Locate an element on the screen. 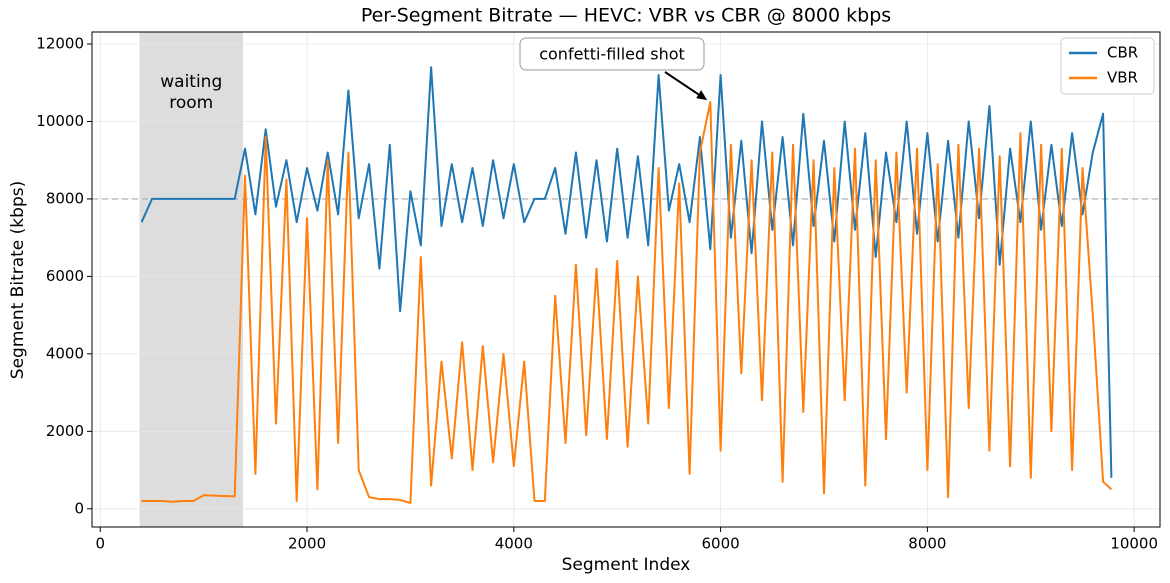 This screenshot has height=583, width=1170. y-tick-label: 10000 is located at coordinates (60, 121).